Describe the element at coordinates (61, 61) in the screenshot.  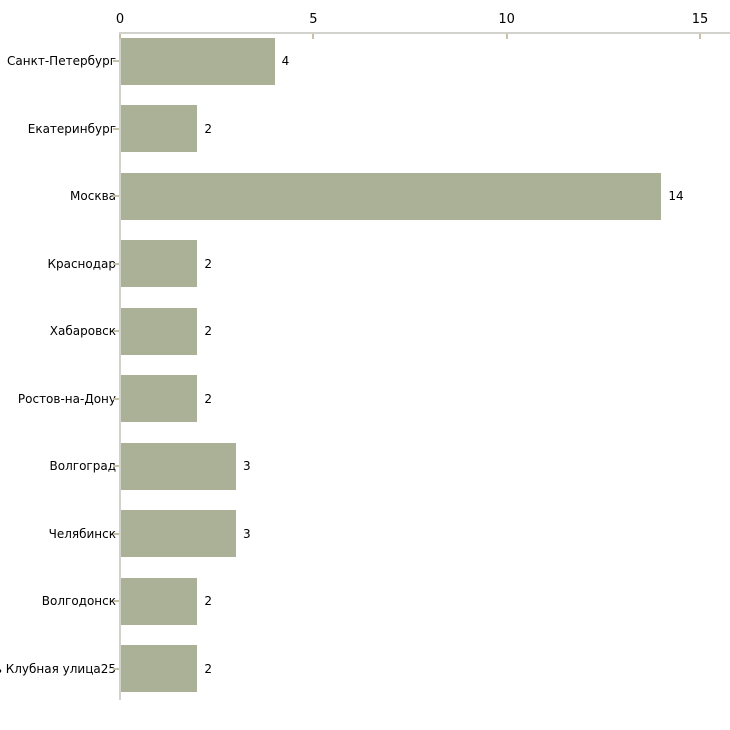
I see `category-label: Санкт-Петербург` at that location.